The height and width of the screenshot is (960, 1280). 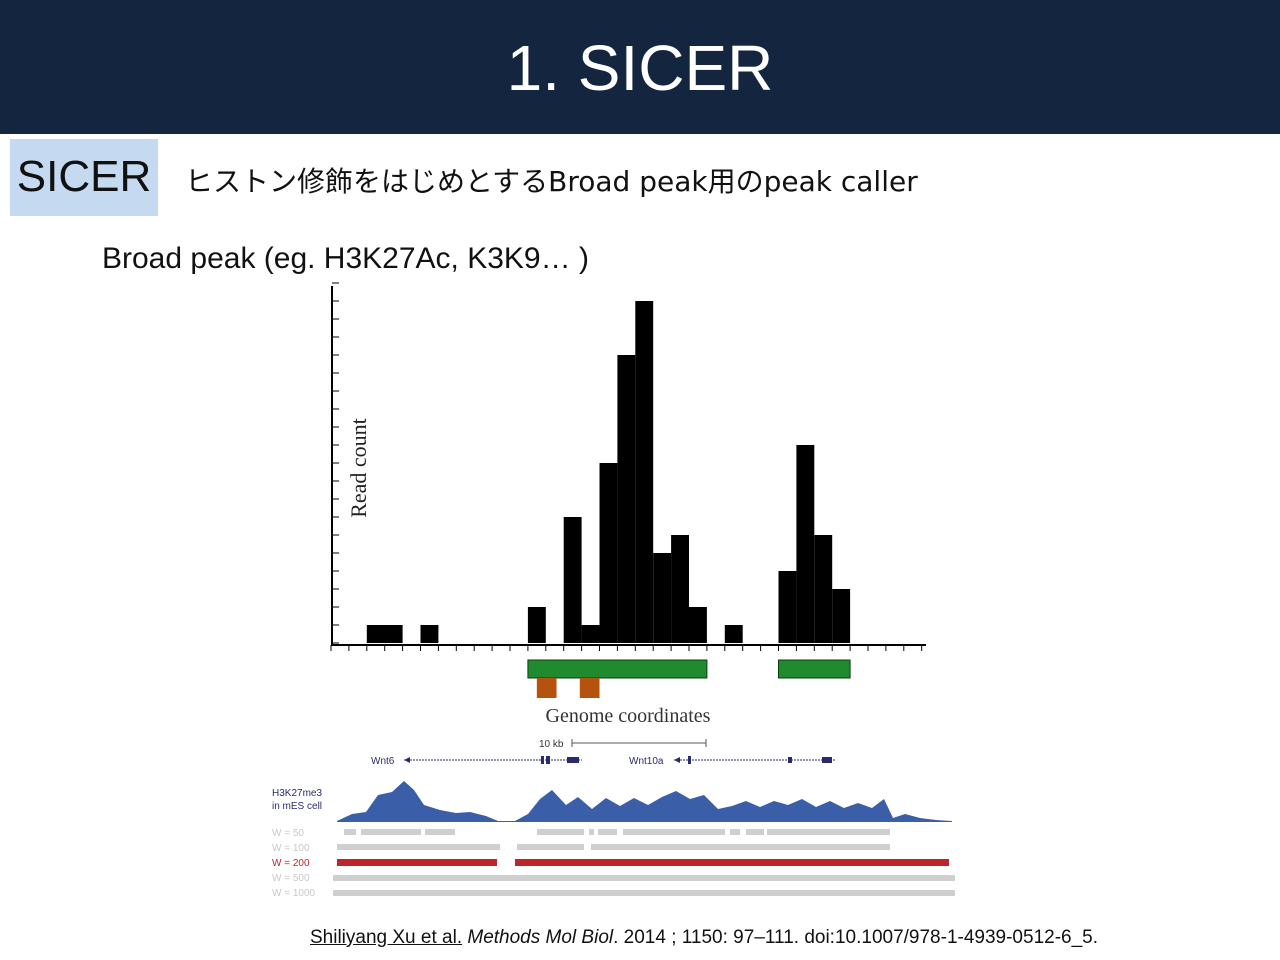 What do you see at coordinates (386, 937) in the screenshot?
I see `citation-authors: Shiliyang Xu et al.` at bounding box center [386, 937].